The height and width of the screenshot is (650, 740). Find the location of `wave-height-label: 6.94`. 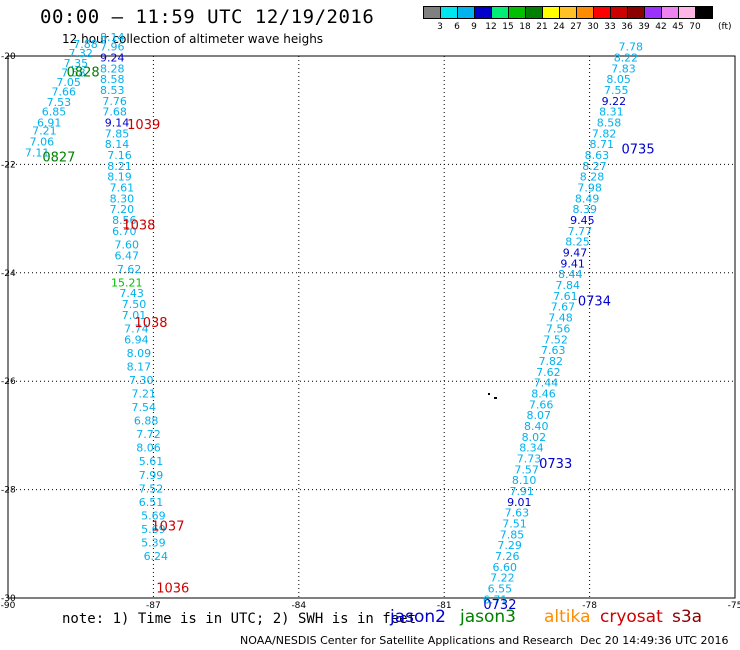

wave-height-label: 6.94 is located at coordinates (136, 339).